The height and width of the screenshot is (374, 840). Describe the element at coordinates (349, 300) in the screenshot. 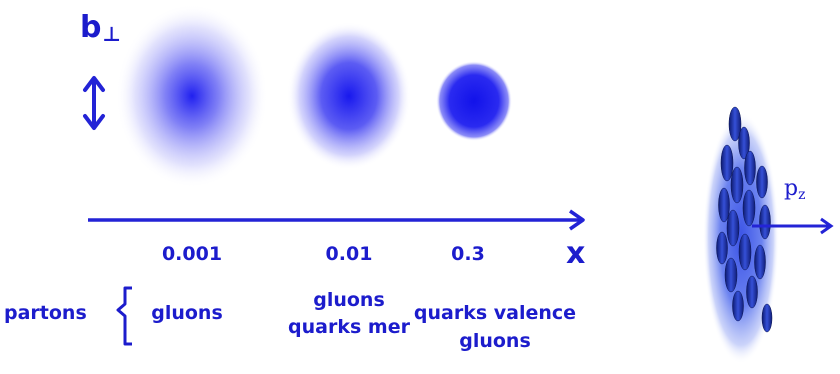

I see `column-001-line-1: gluons` at that location.